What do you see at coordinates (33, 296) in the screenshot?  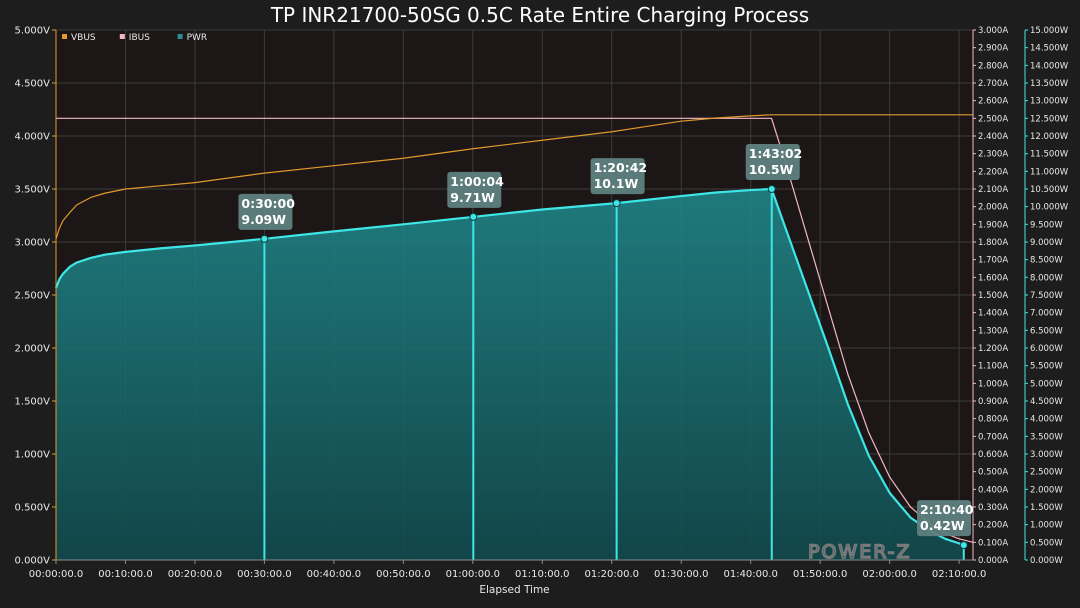 I see `y-tick-label: 2.500V` at bounding box center [33, 296].